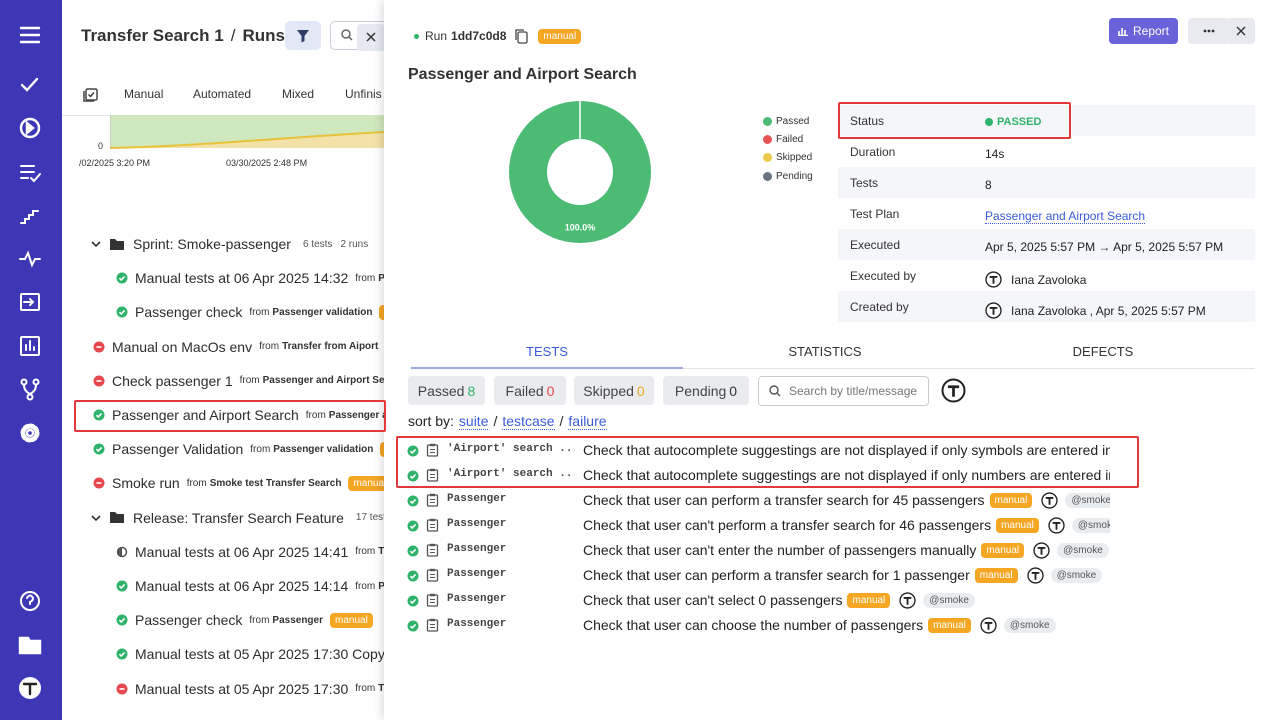 The height and width of the screenshot is (720, 1280). I want to click on more-button, so click(1209, 31).